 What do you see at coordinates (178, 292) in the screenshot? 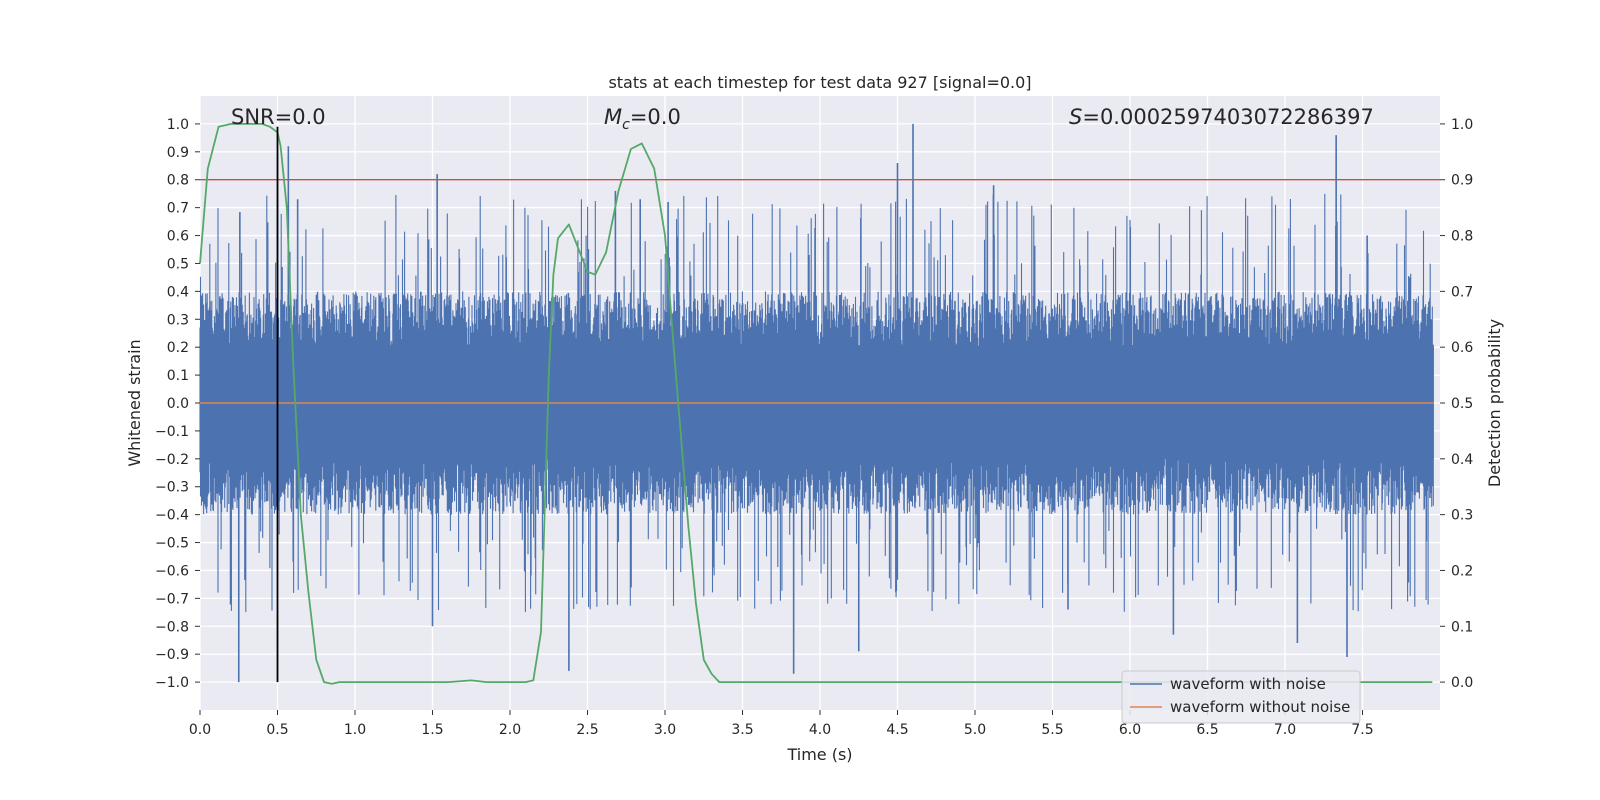
I see `y-tick-label: 0.4` at bounding box center [178, 292].